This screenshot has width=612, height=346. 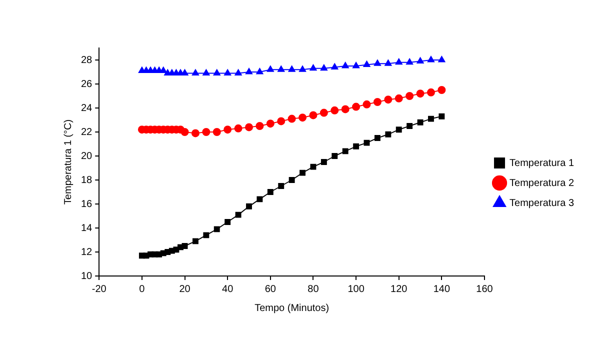 What do you see at coordinates (485, 289) in the screenshot?
I see `x-tick-label: 160` at bounding box center [485, 289].